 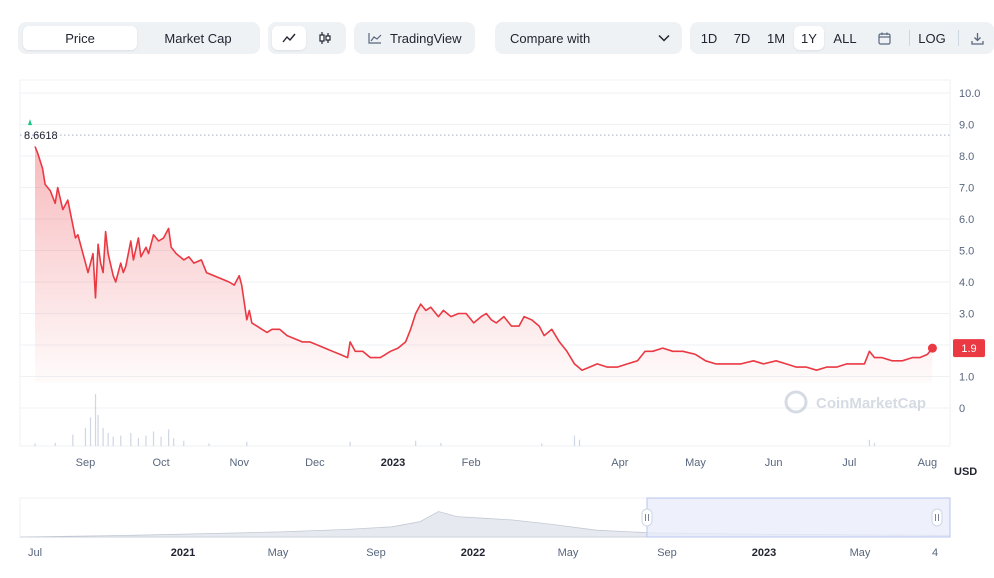 I want to click on tradingview-label: TradingView, so click(x=426, y=38).